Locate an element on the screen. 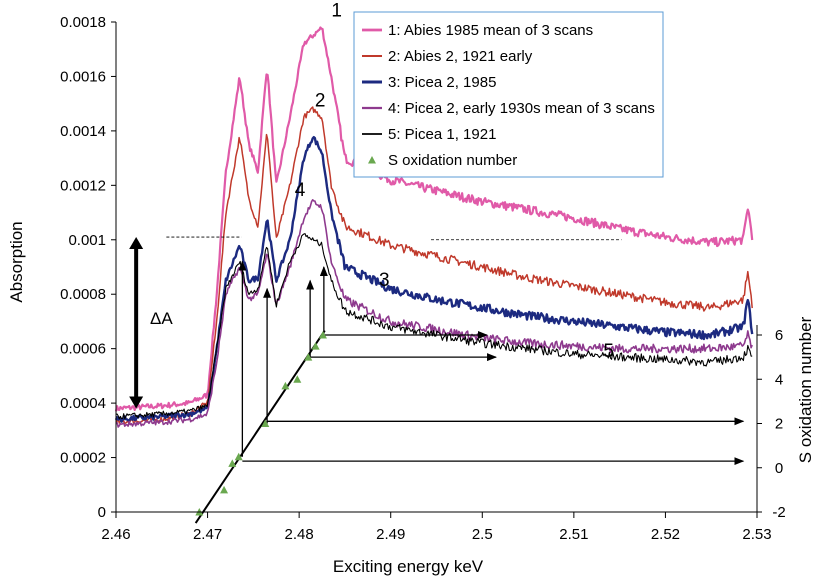 The height and width of the screenshot is (586, 818). delta-a-arrowhead-bottom is located at coordinates (136, 402).